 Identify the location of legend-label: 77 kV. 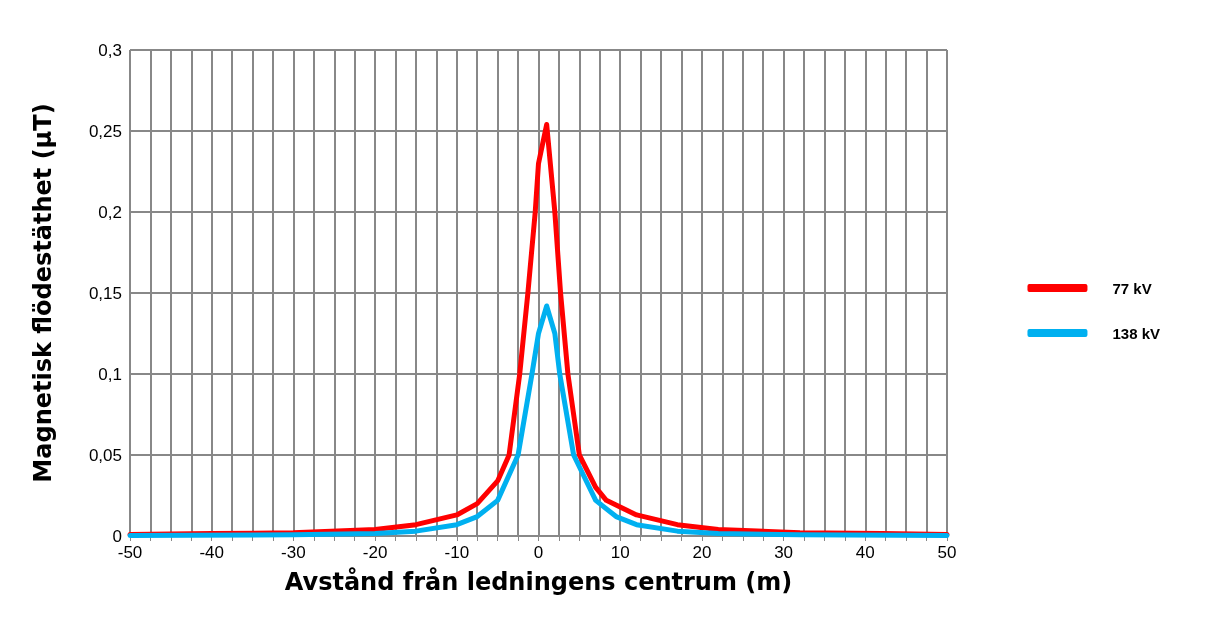
(1132, 288).